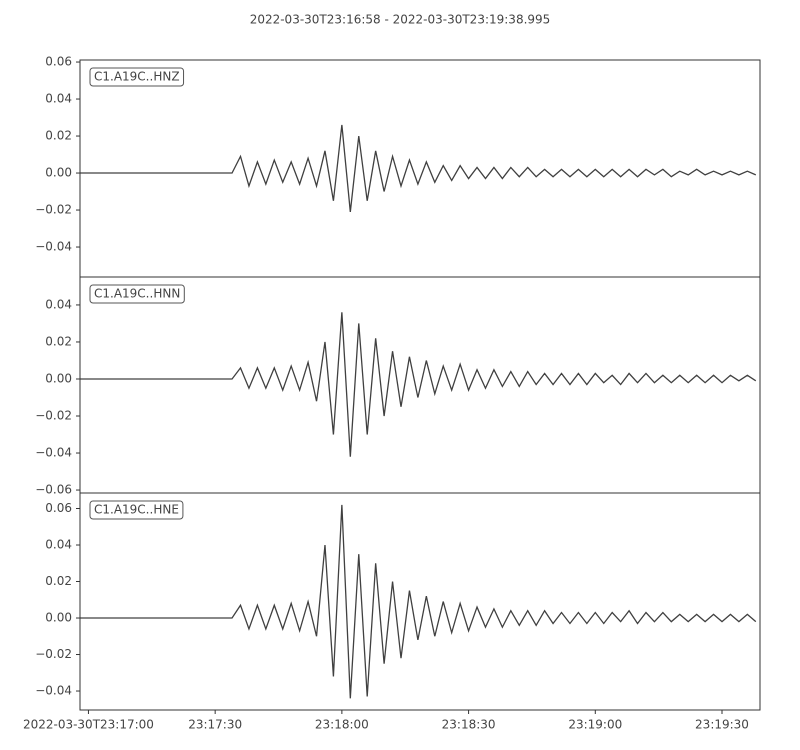 The height and width of the screenshot is (750, 800). I want to click on x-tick-label: 23:19:30, so click(722, 725).